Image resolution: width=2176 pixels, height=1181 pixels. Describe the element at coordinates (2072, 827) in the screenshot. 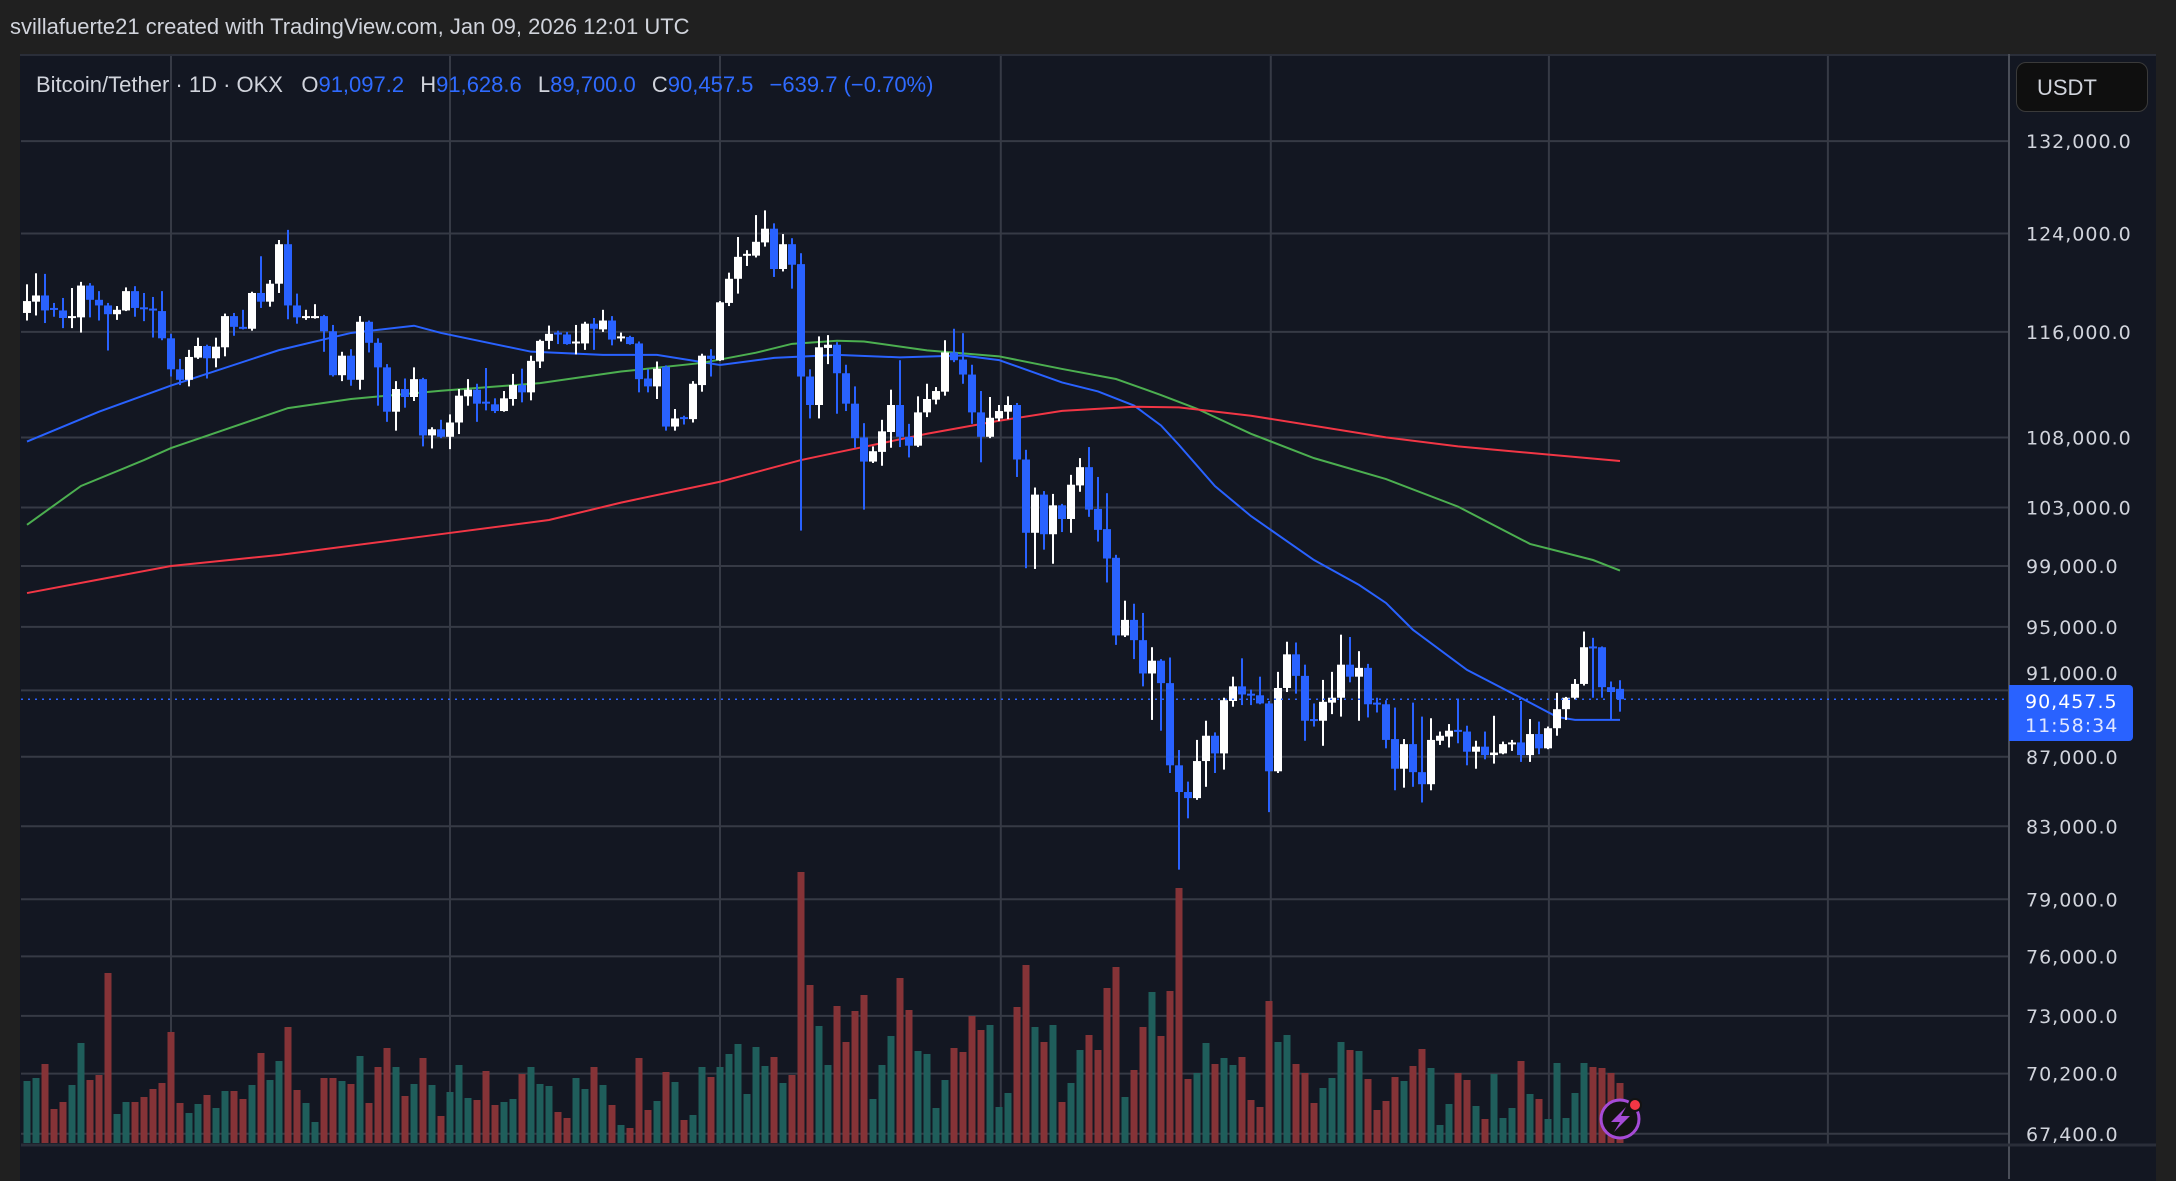

I see `price-tick-label: 83,000.0` at that location.